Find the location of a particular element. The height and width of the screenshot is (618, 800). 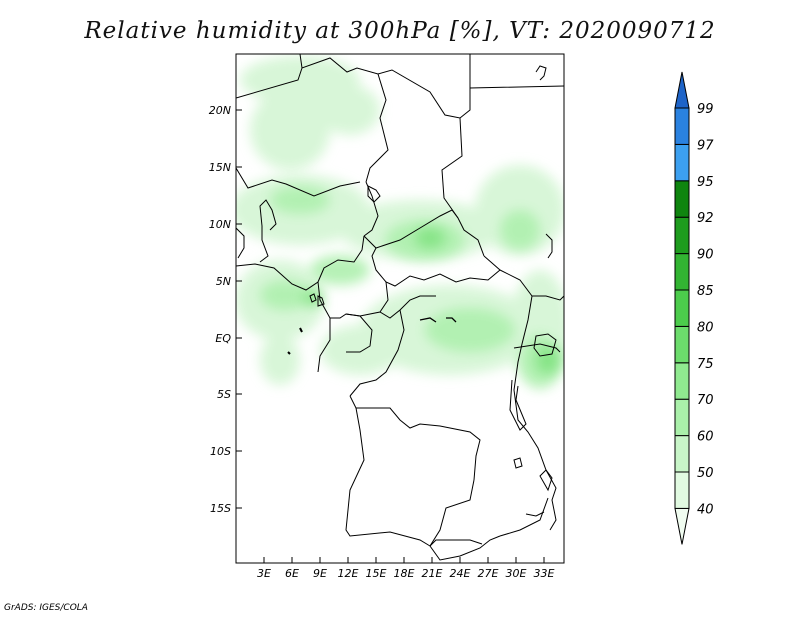

lat-label: 10S is located at coordinates (220, 451).